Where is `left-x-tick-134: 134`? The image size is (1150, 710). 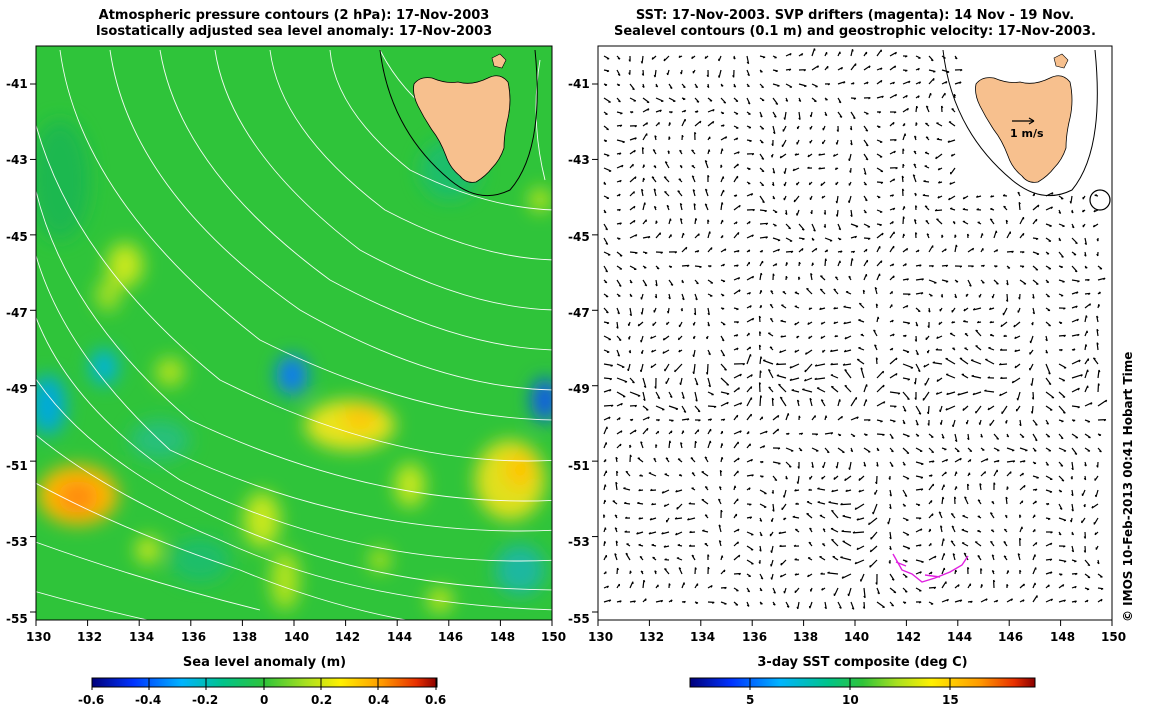 left-x-tick-134: 134 is located at coordinates (142, 637).